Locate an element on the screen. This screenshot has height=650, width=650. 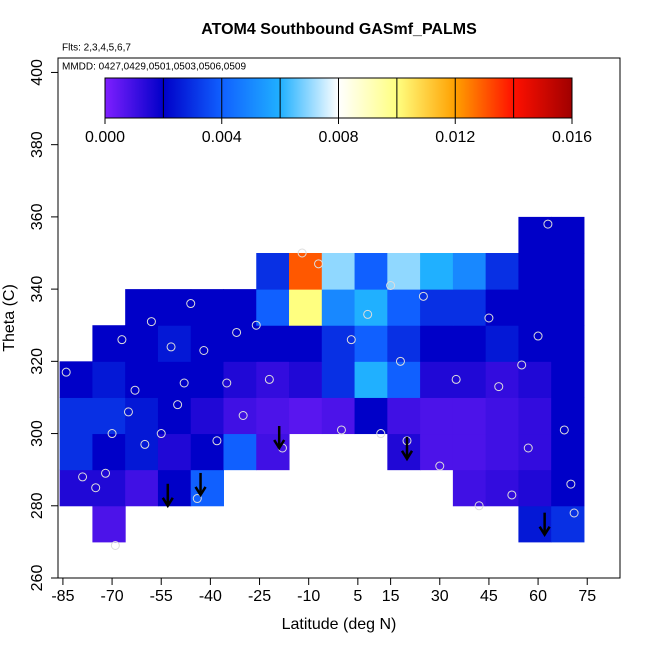
chart-title: ATOM4 Southbound GASmf_PALMS is located at coordinates (339, 29).